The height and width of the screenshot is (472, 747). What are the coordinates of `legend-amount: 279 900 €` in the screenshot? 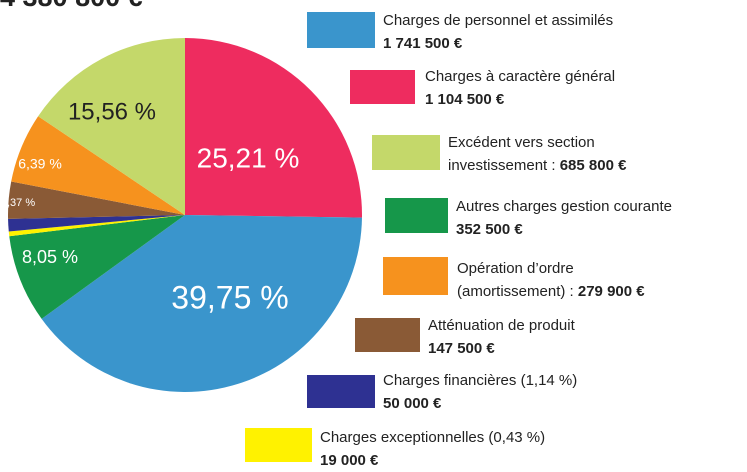 It's located at (611, 291).